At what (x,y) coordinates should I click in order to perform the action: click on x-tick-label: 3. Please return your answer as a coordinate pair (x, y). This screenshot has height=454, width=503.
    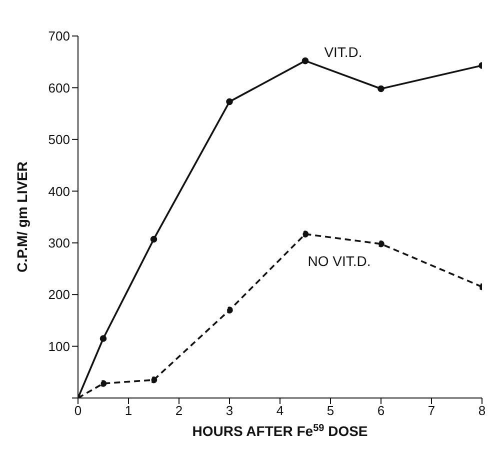
    Looking at the image, I should click on (230, 410).